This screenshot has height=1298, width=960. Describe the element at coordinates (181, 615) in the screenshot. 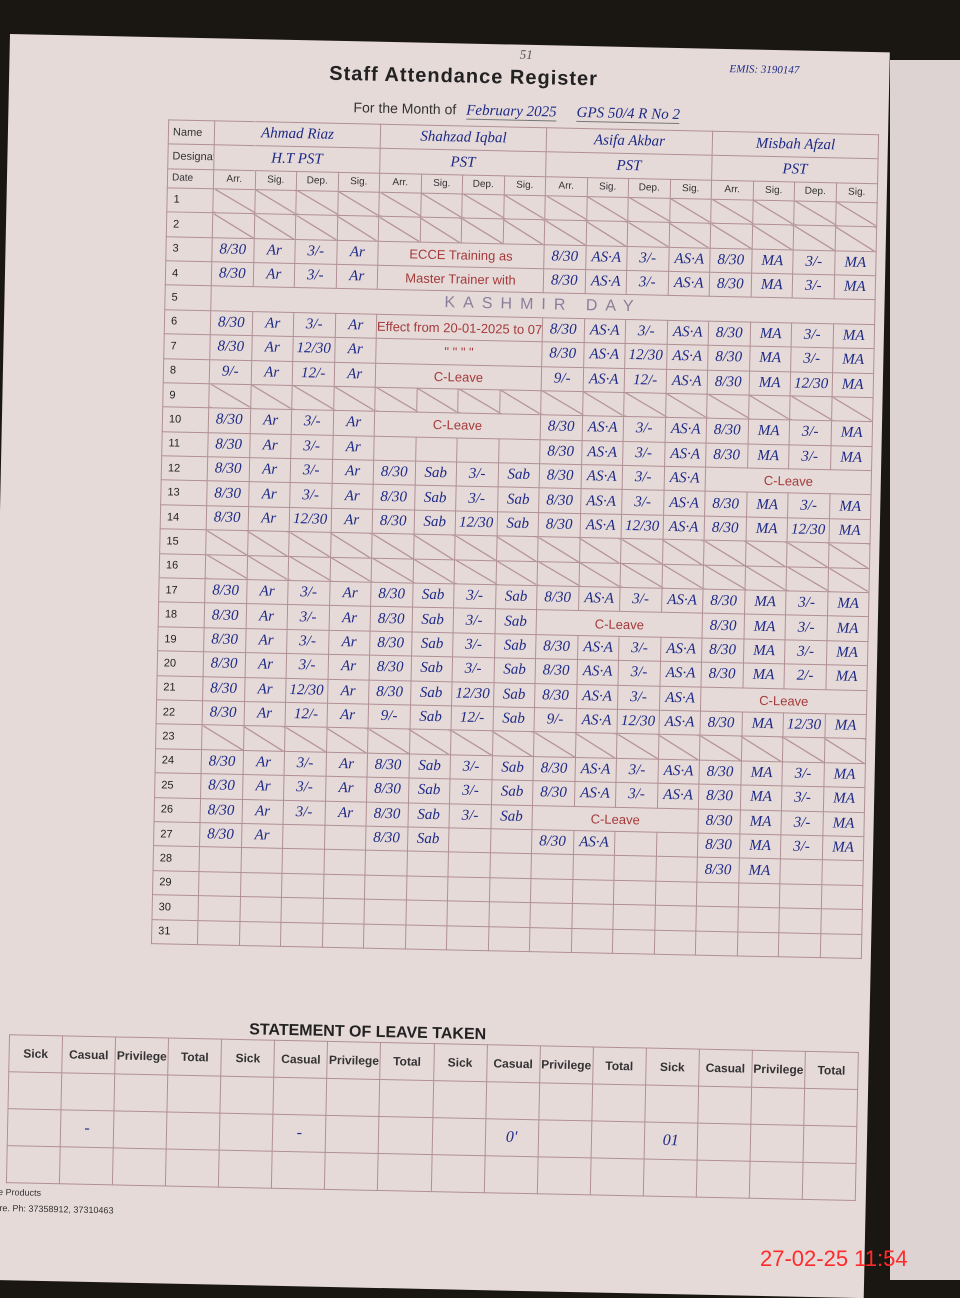

I see `date: 18` at that location.